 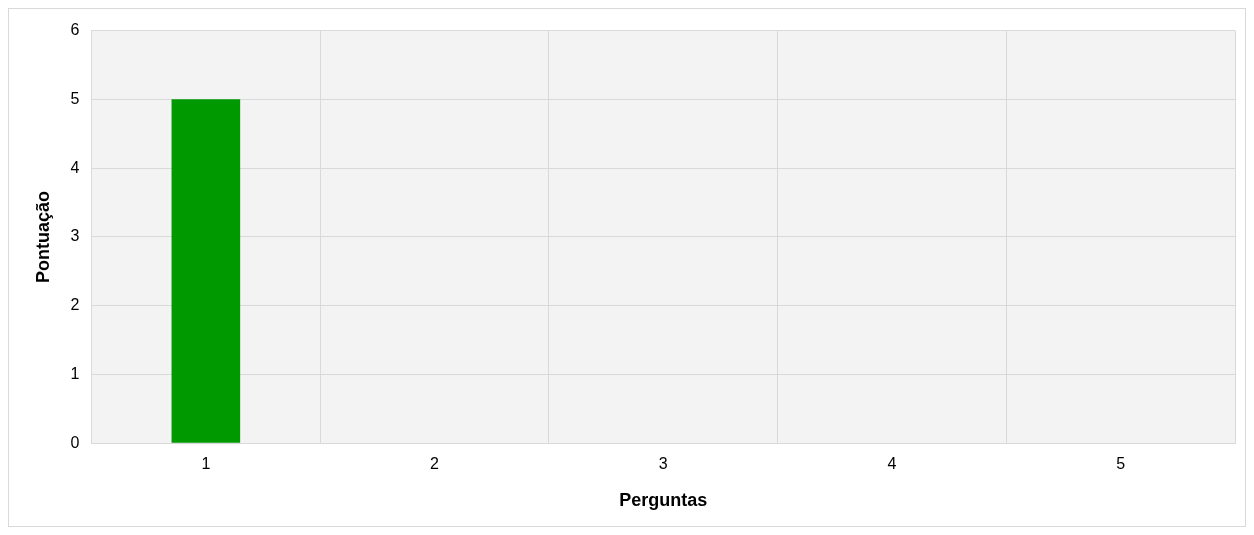 I want to click on y-tick-label: 5, so click(x=75, y=98).